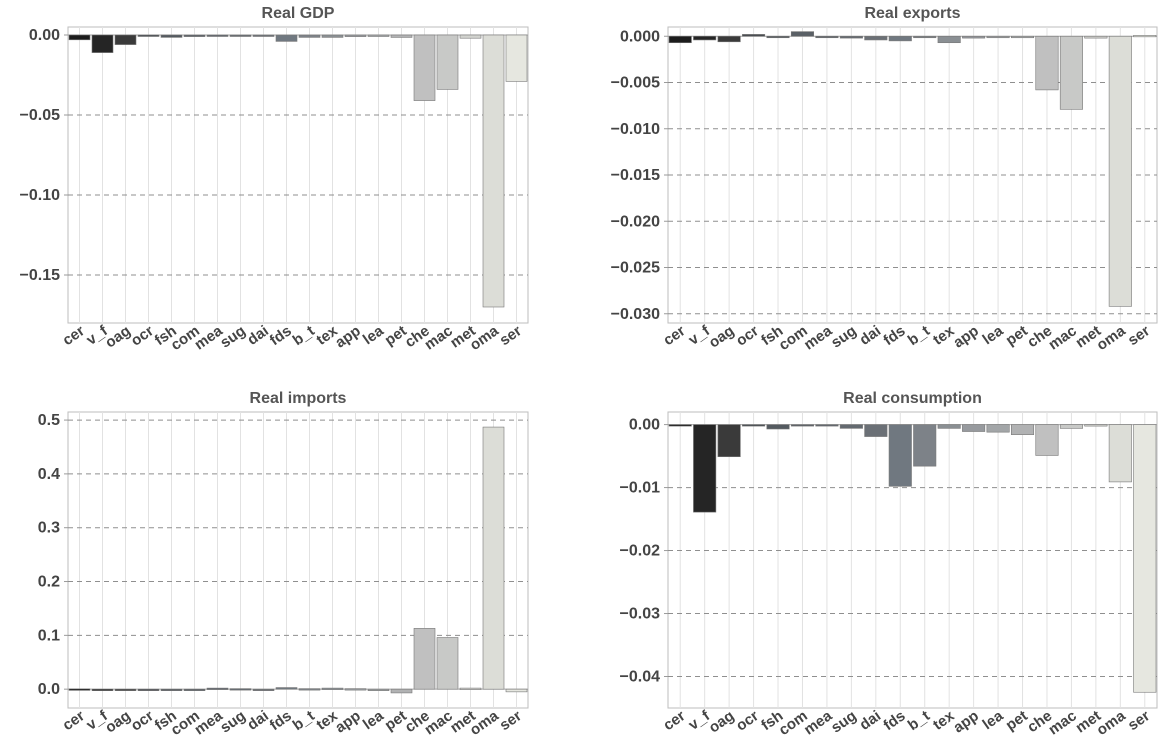 This screenshot has height=746, width=1160. Describe the element at coordinates (640, 36) in the screenshot. I see `ytick-label: 0.000` at that location.